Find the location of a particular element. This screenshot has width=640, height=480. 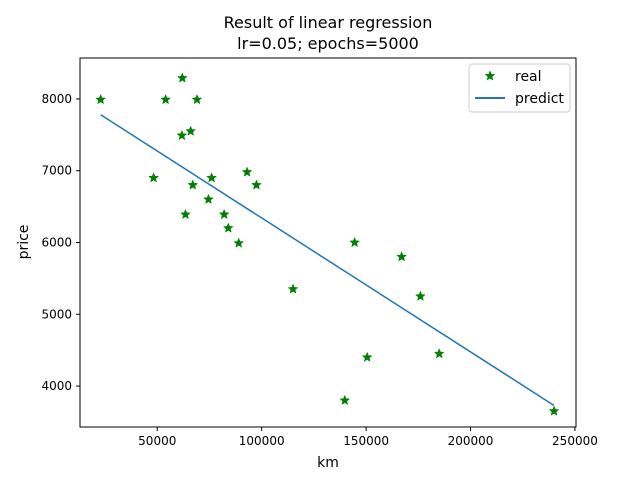

legend-predict-label: predict is located at coordinates (539, 99).